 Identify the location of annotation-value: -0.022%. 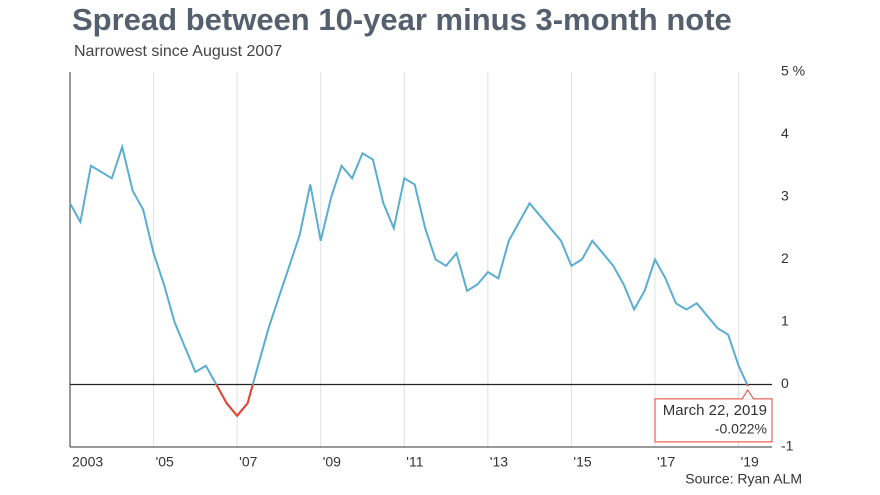
(741, 429).